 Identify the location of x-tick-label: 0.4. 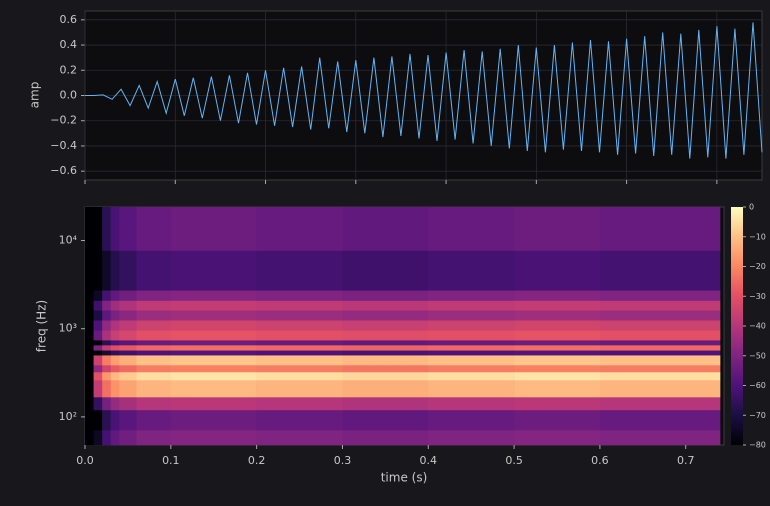
(429, 460).